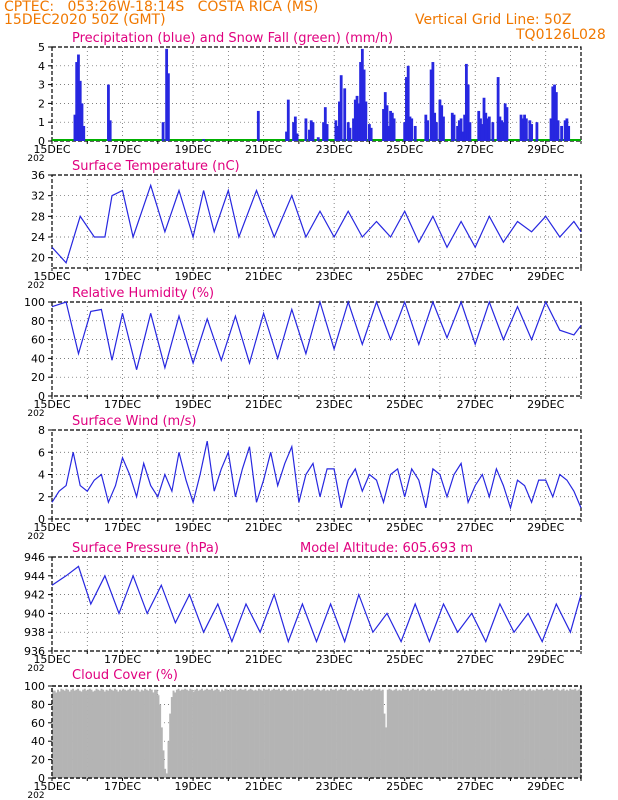 This screenshot has width=618, height=800. What do you see at coordinates (35, 286) in the screenshot?
I see `x-year-label: 202` at bounding box center [35, 286].